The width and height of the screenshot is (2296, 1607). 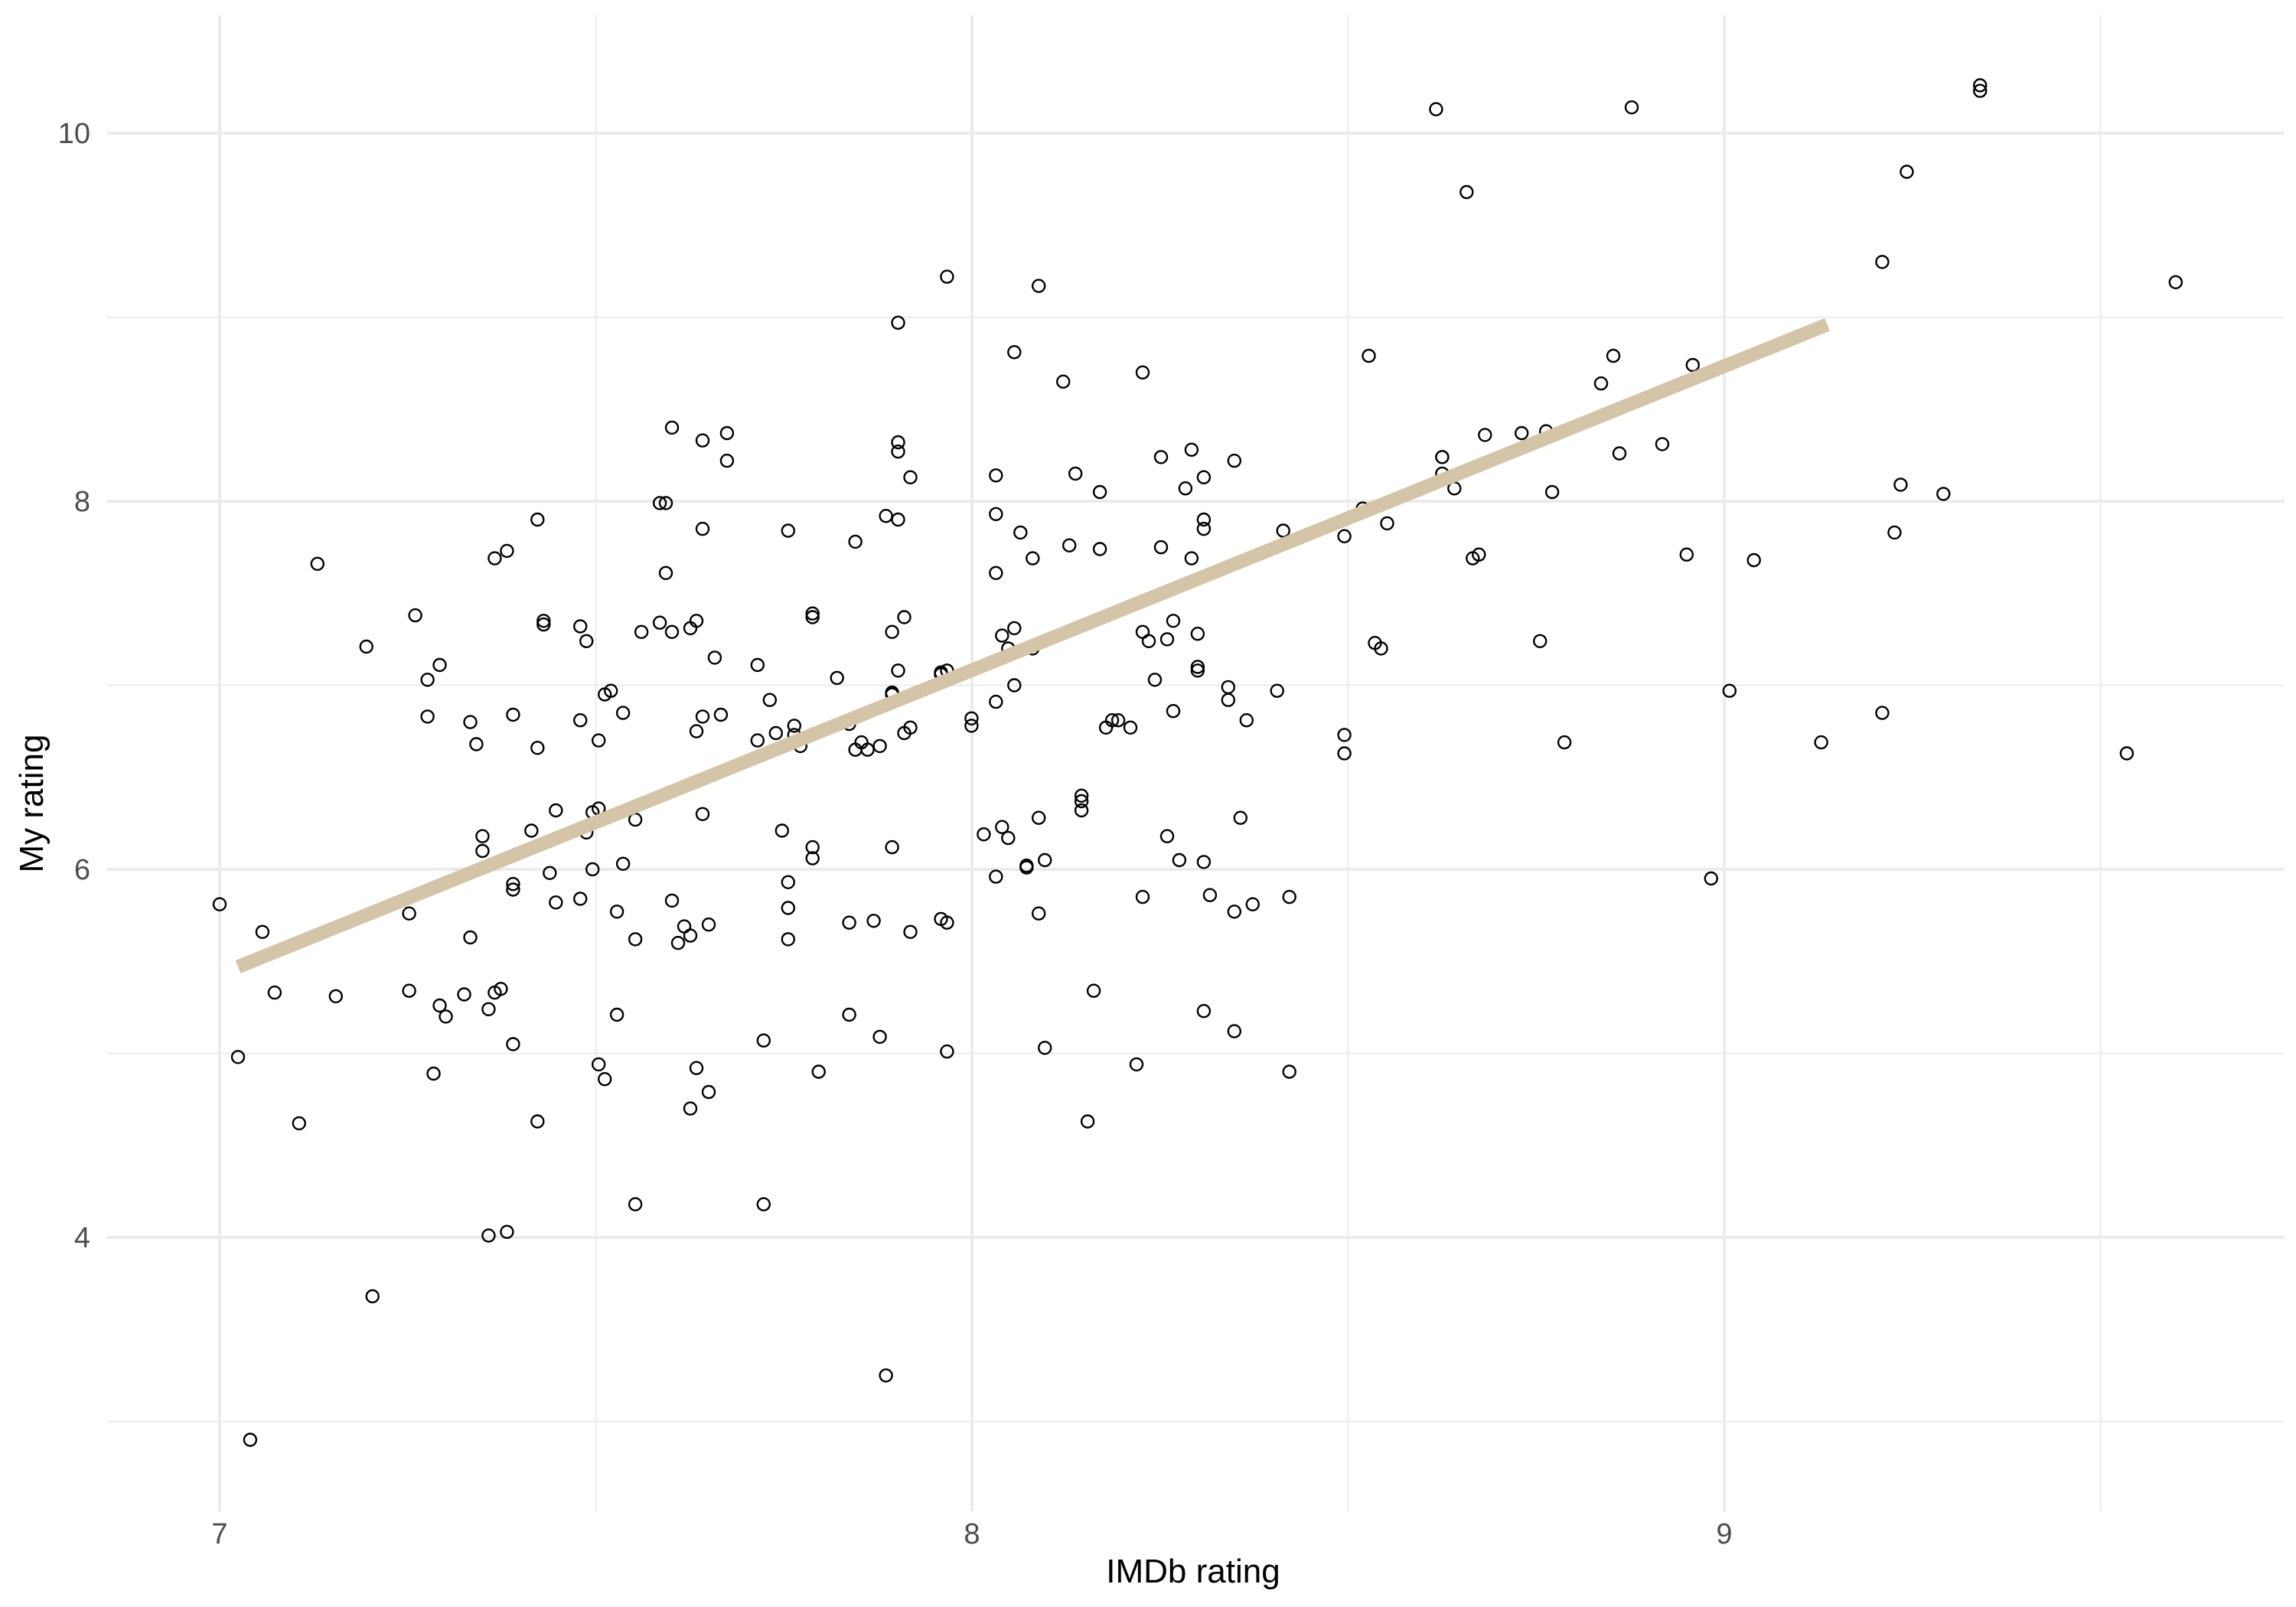 What do you see at coordinates (1193, 1571) in the screenshot?
I see `x-axis-label: IMDb rating` at bounding box center [1193, 1571].